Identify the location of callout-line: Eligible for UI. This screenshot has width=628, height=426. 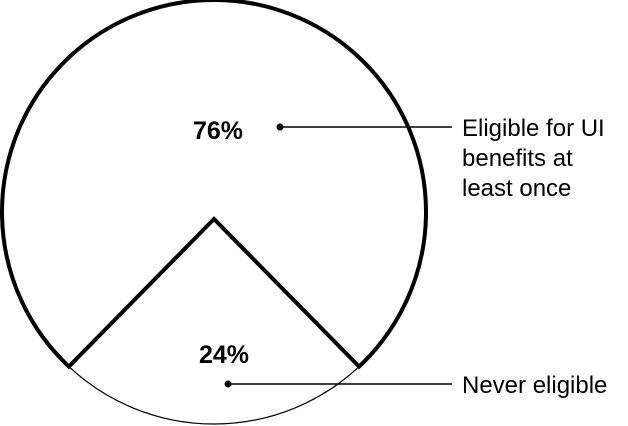
(533, 128).